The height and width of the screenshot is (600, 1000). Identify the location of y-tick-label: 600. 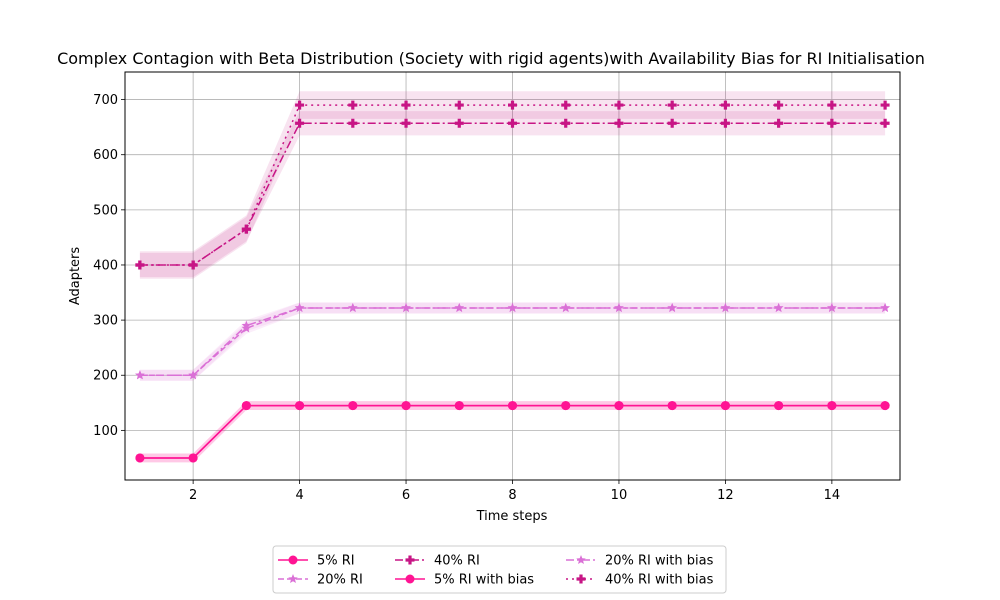
(105, 155).